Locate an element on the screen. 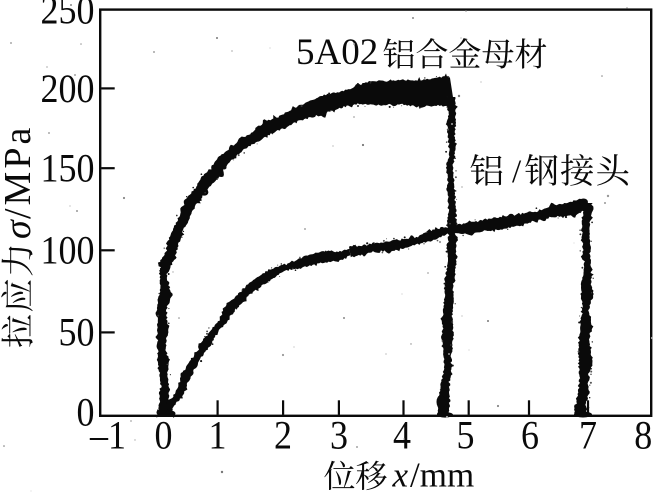 The image size is (655, 501). svg-text: 7 is located at coordinates (588, 436).